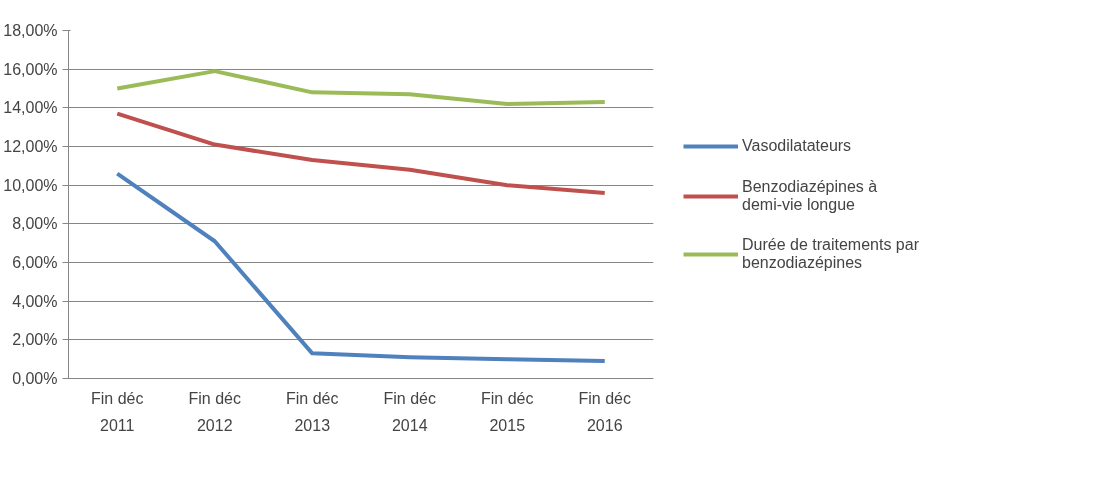 This screenshot has width=1099, height=482. Describe the element at coordinates (35, 301) in the screenshot. I see `y-tick-label: 4,00%` at that location.